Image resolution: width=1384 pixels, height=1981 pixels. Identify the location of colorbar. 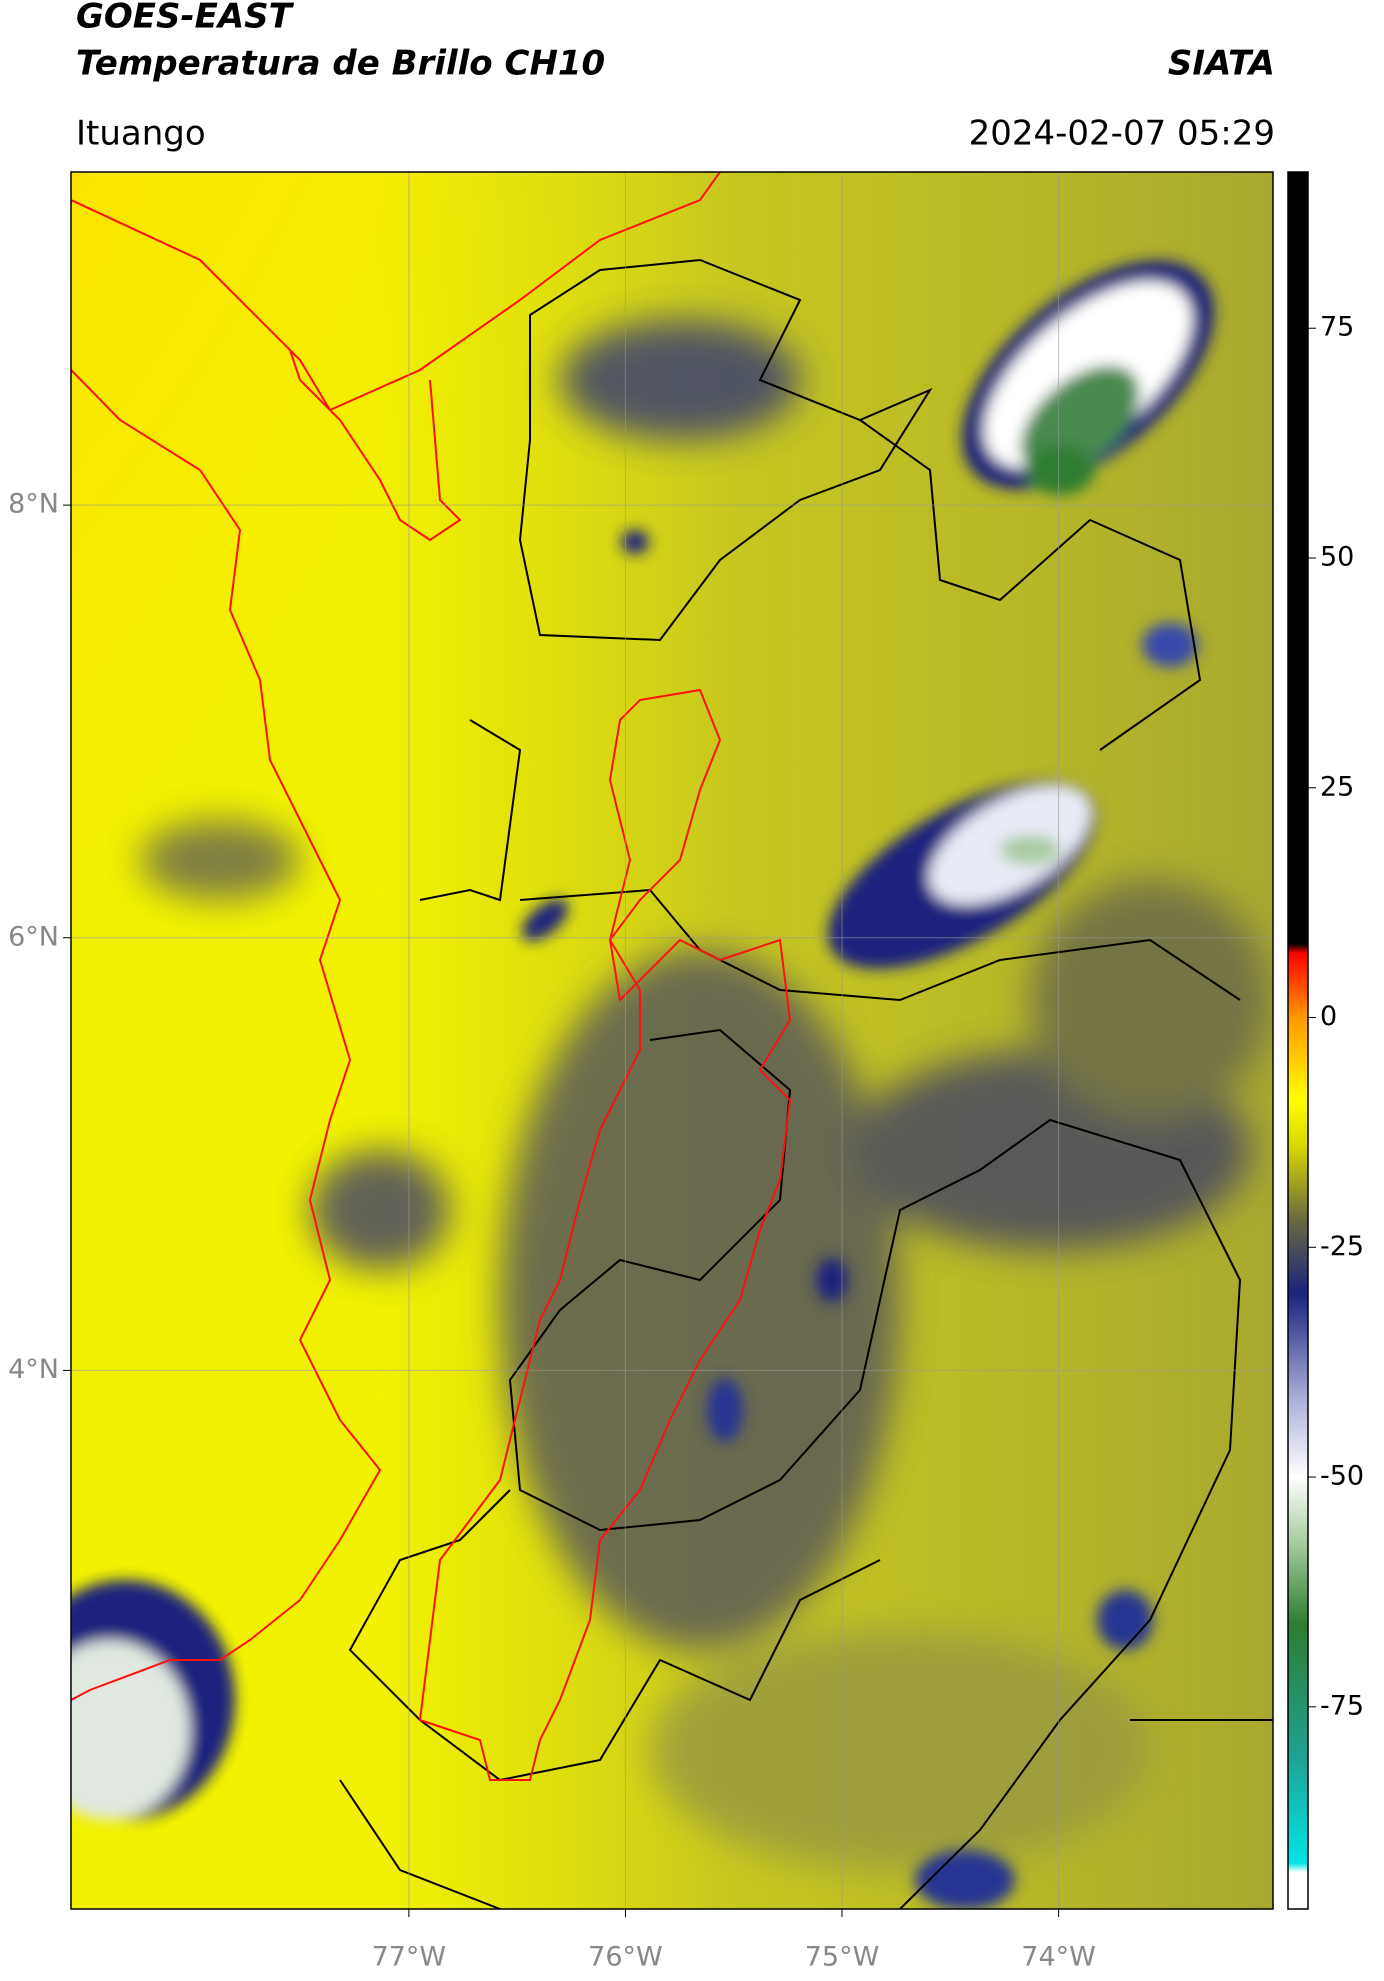
(1298, 1040).